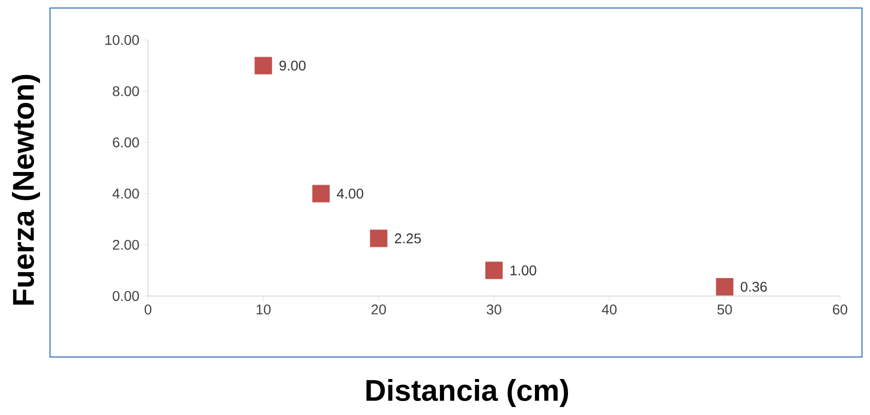  I want to click on data-label: 9.00, so click(293, 65).